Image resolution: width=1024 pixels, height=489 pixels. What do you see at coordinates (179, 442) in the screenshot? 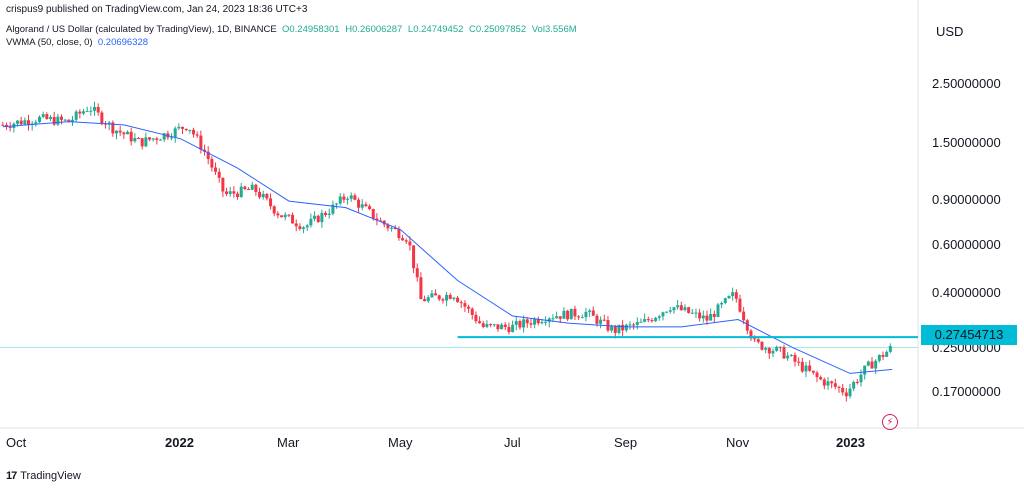
I see `x-tick-label: 2022` at bounding box center [179, 442].